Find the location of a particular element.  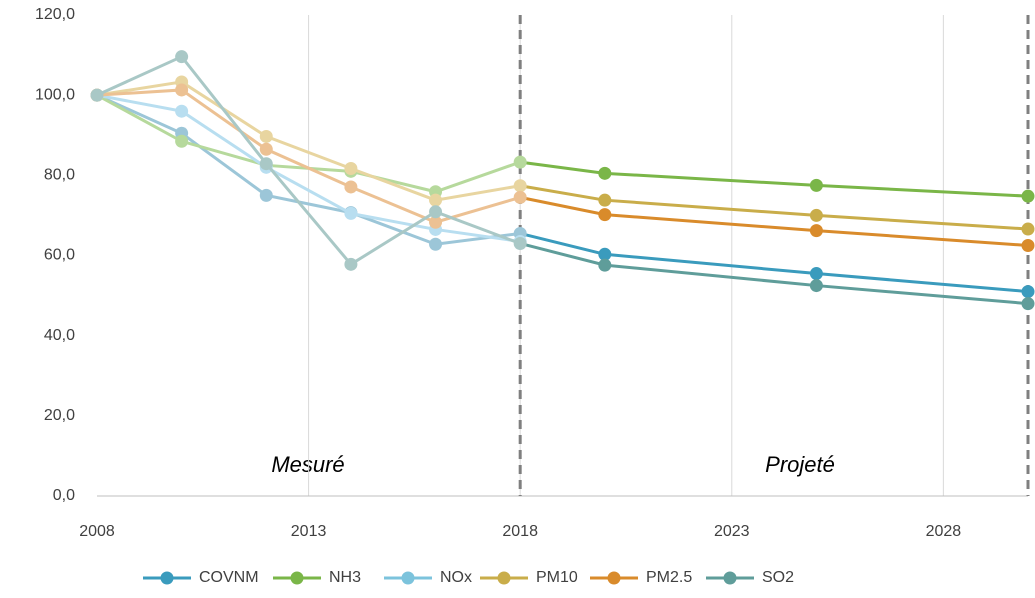

legend-label: SO2 is located at coordinates (778, 577).